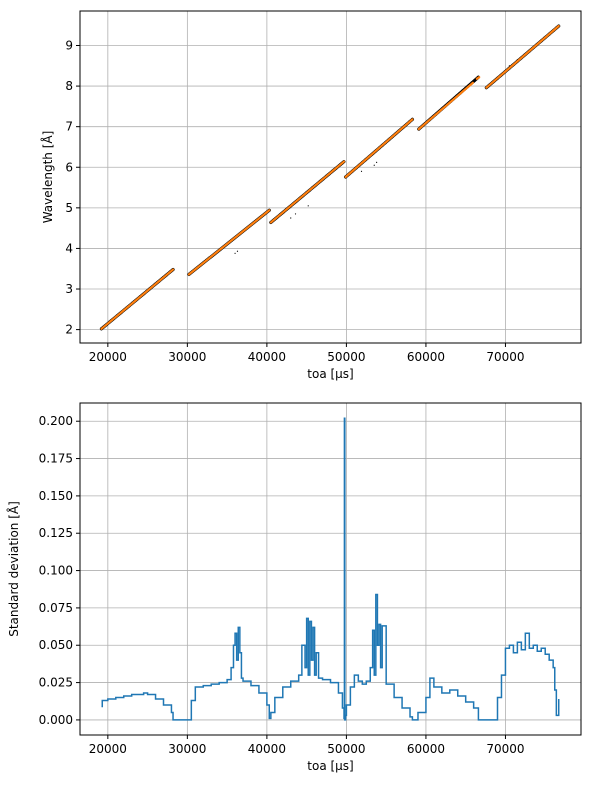  I want to click on y-tick-label: 0.175, so click(56, 459).